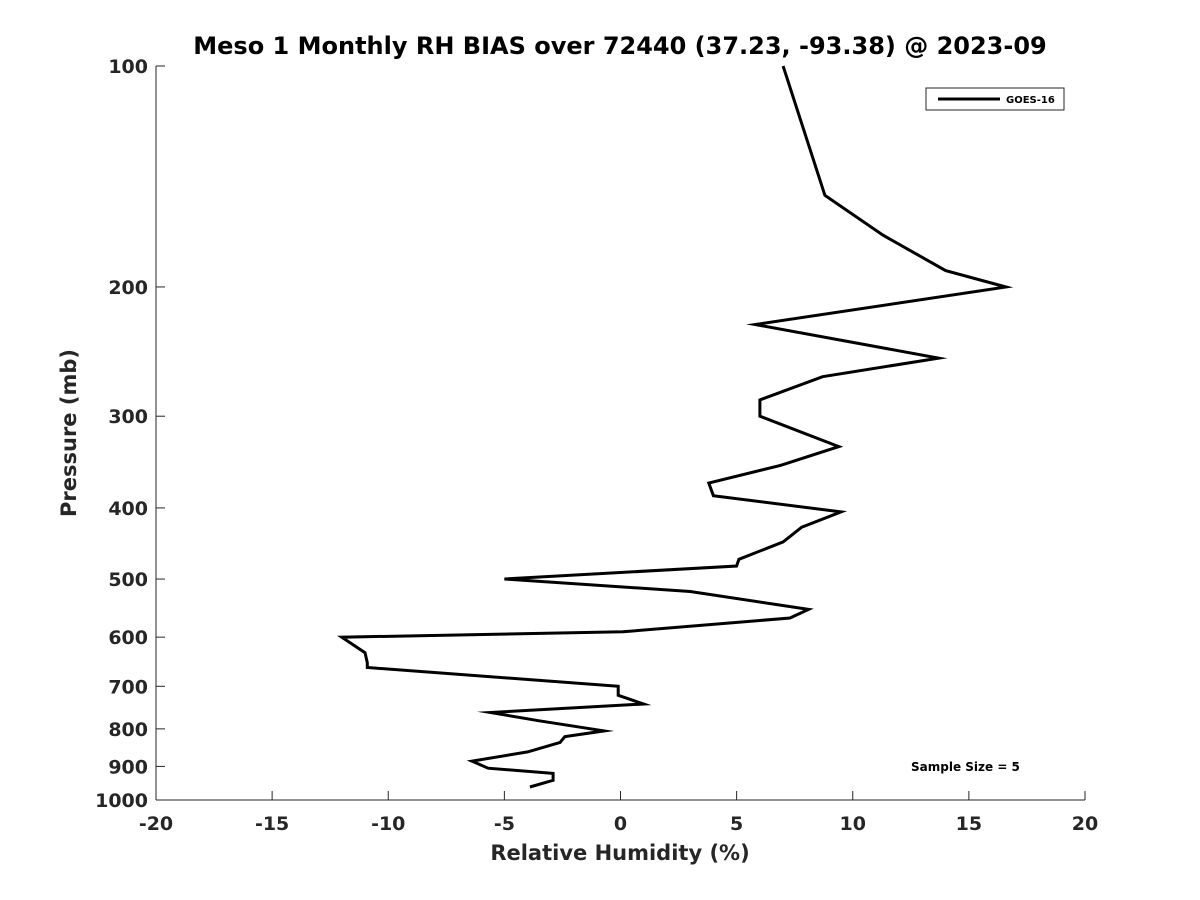 Image resolution: width=1200 pixels, height=900 pixels. I want to click on x-tick-label: 15, so click(969, 824).